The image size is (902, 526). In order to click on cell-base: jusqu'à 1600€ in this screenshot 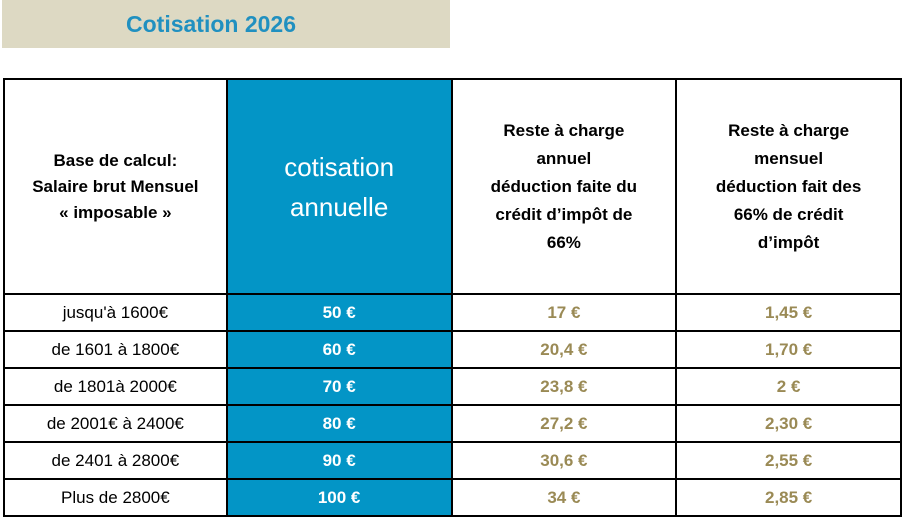, I will do `click(115, 312)`.